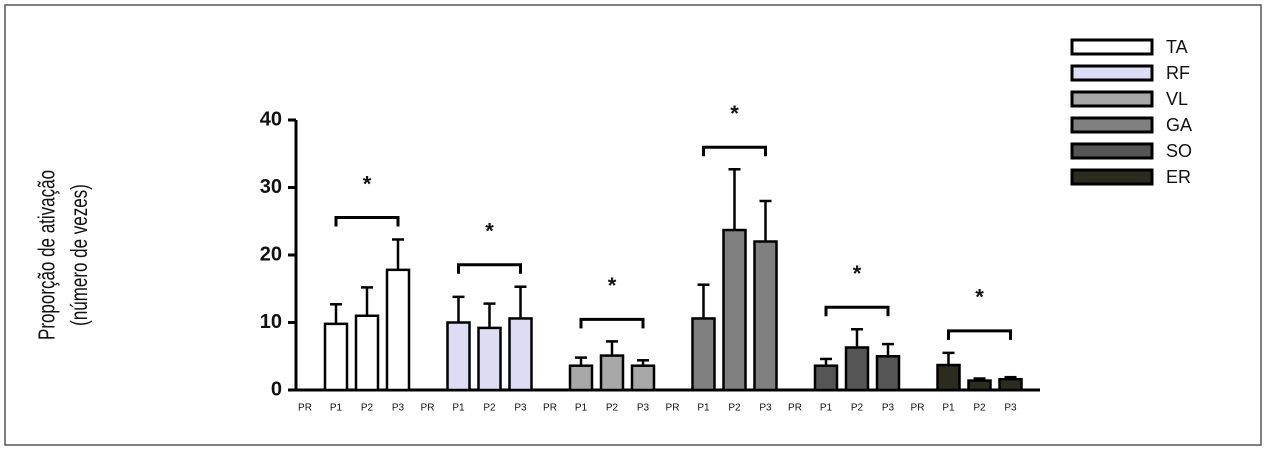 This screenshot has width=1284, height=455. I want to click on y-tick-label: 10, so click(271, 322).